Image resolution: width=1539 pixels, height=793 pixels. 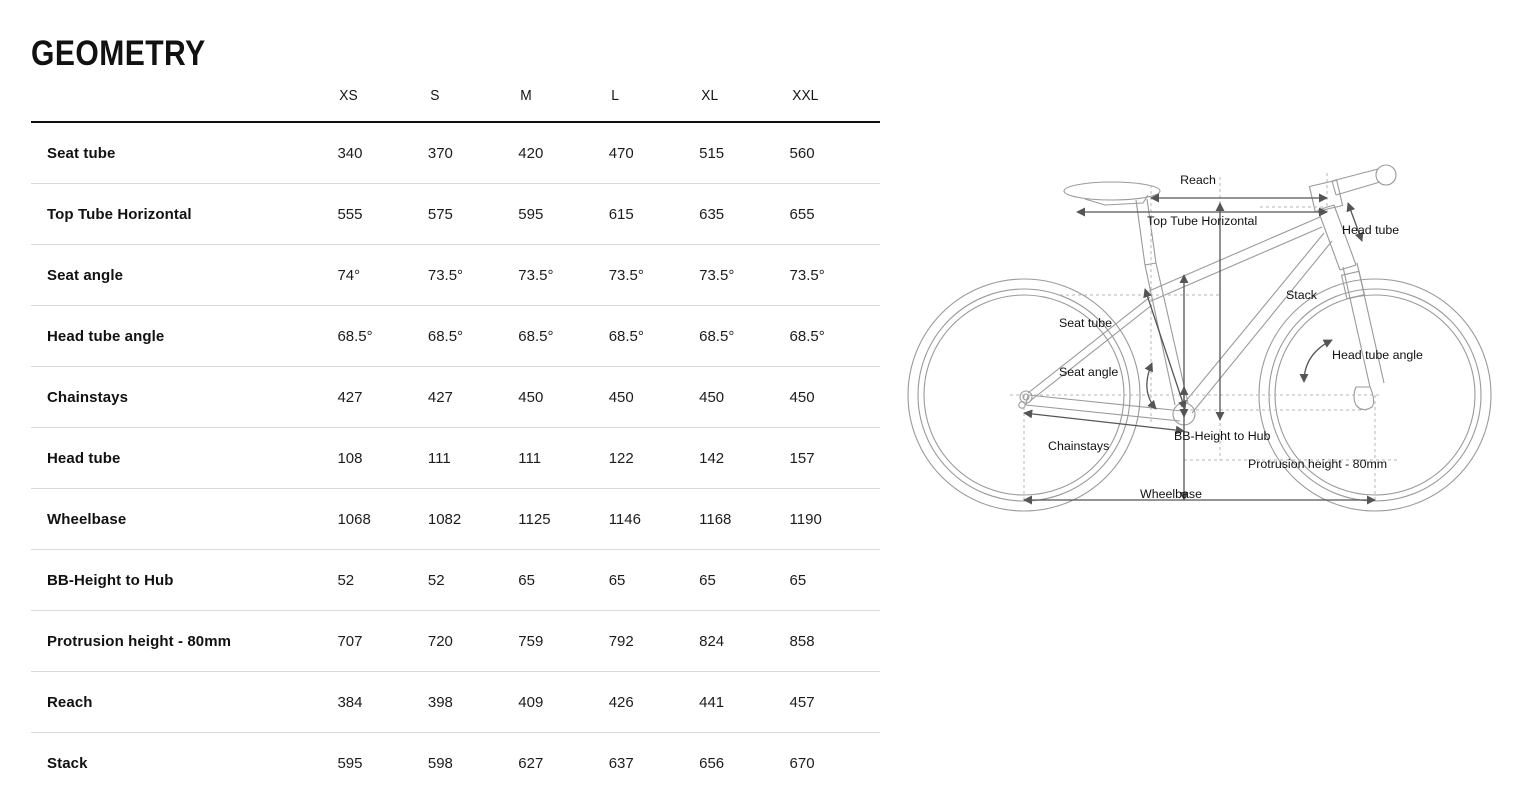 What do you see at coordinates (455, 580) in the screenshot?
I see `table-row: BB-Height to Hub 52 52 65 65 65 65` at bounding box center [455, 580].